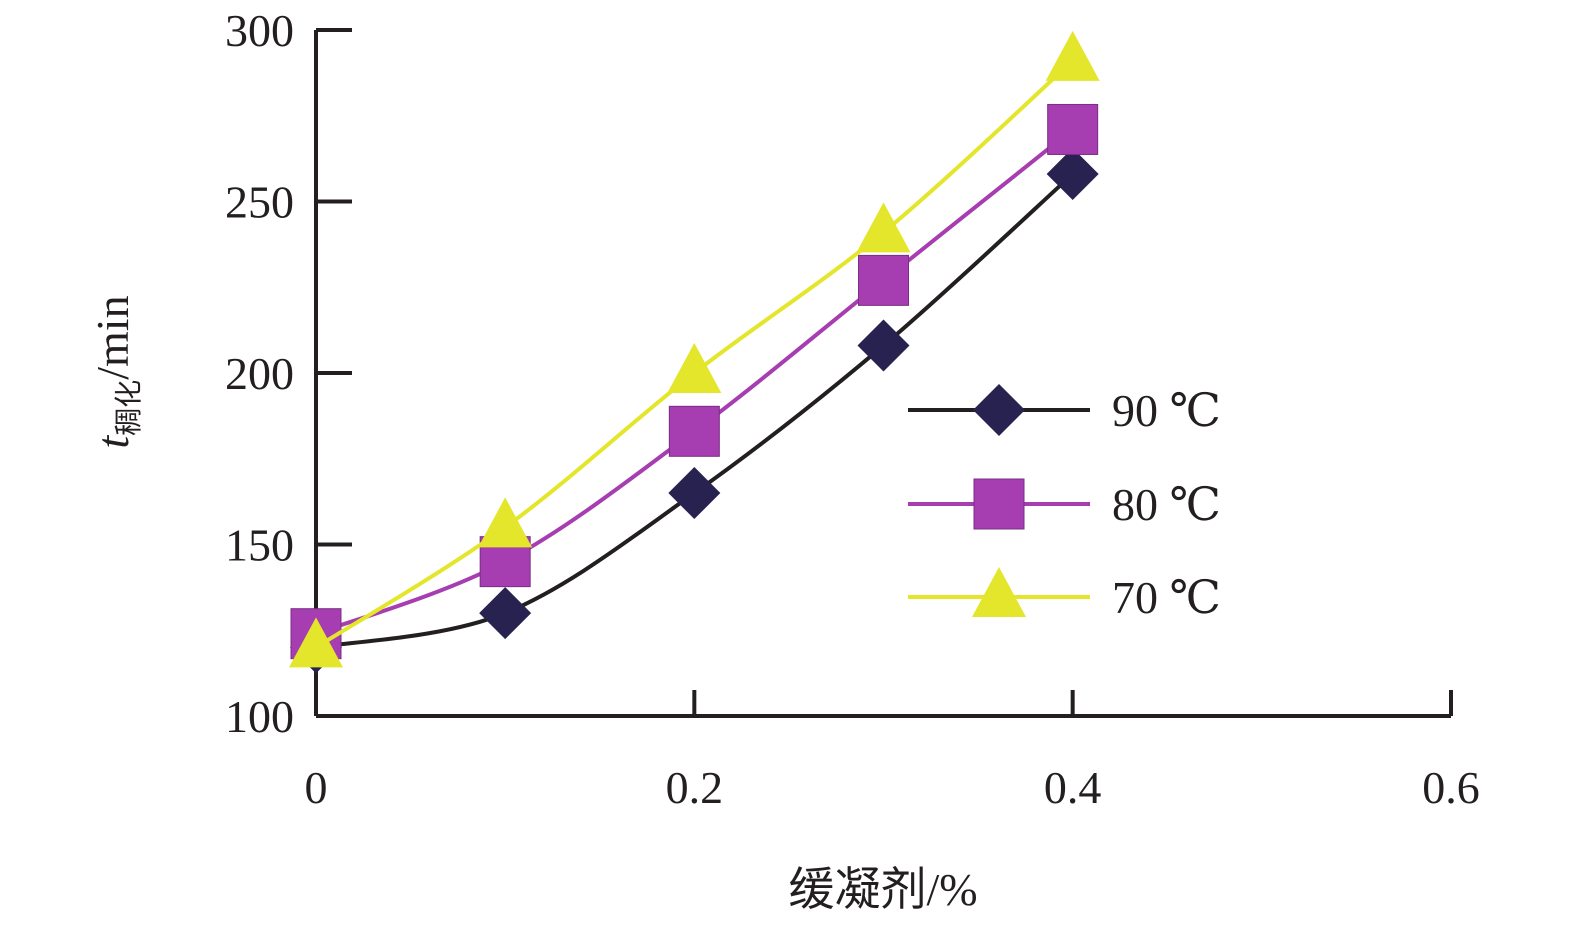 This screenshot has width=1575, height=933. What do you see at coordinates (892, 751) in the screenshot?
I see `x-ticks: 0 0.2 0.4 0.6` at bounding box center [892, 751].